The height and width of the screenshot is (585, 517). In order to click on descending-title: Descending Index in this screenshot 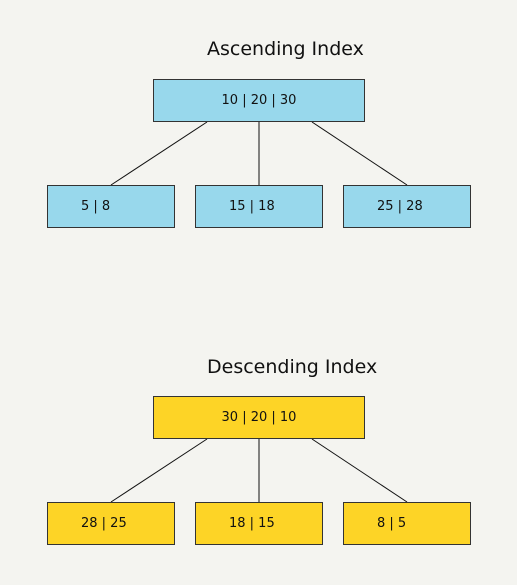, I will do `click(292, 367)`.